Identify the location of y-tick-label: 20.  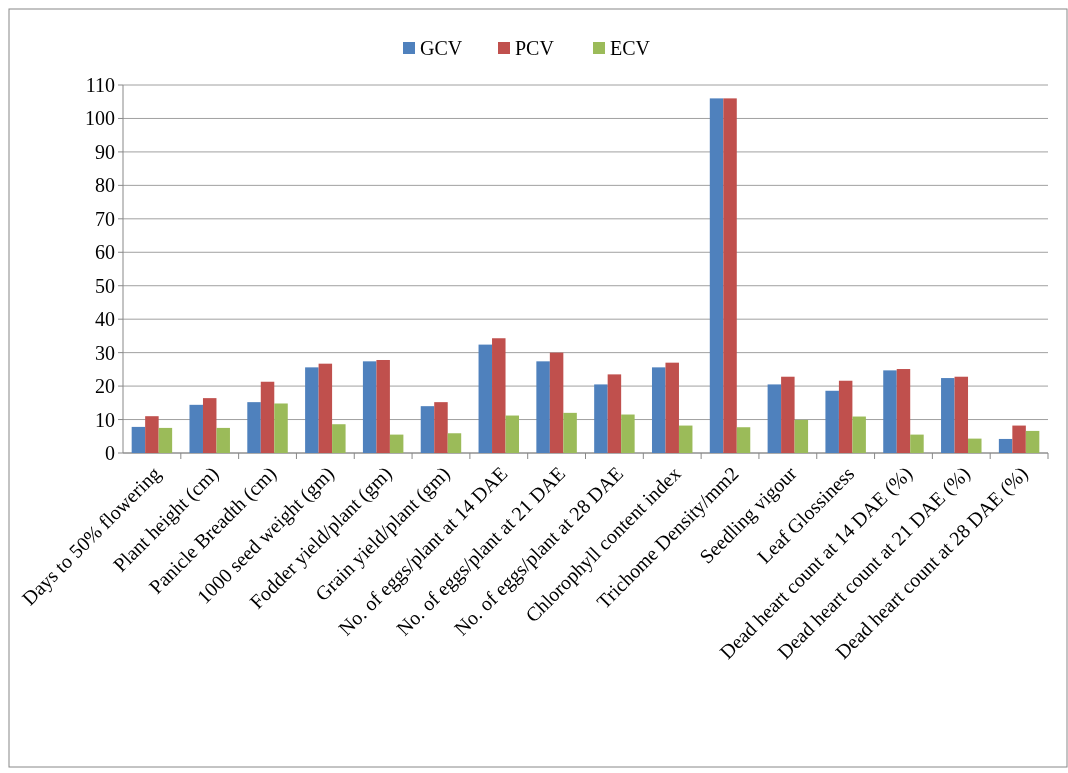
(105, 386).